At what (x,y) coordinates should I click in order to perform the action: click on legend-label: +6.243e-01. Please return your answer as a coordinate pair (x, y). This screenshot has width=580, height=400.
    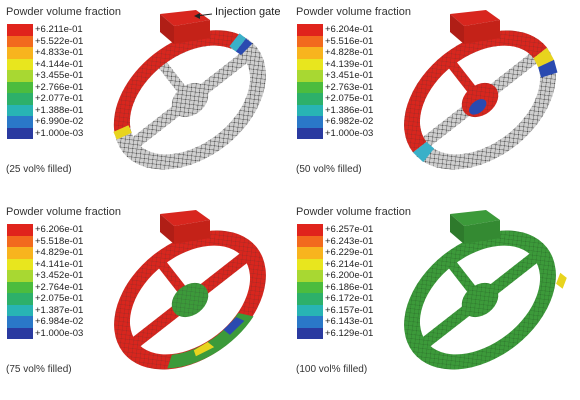
    Looking at the image, I should click on (349, 241).